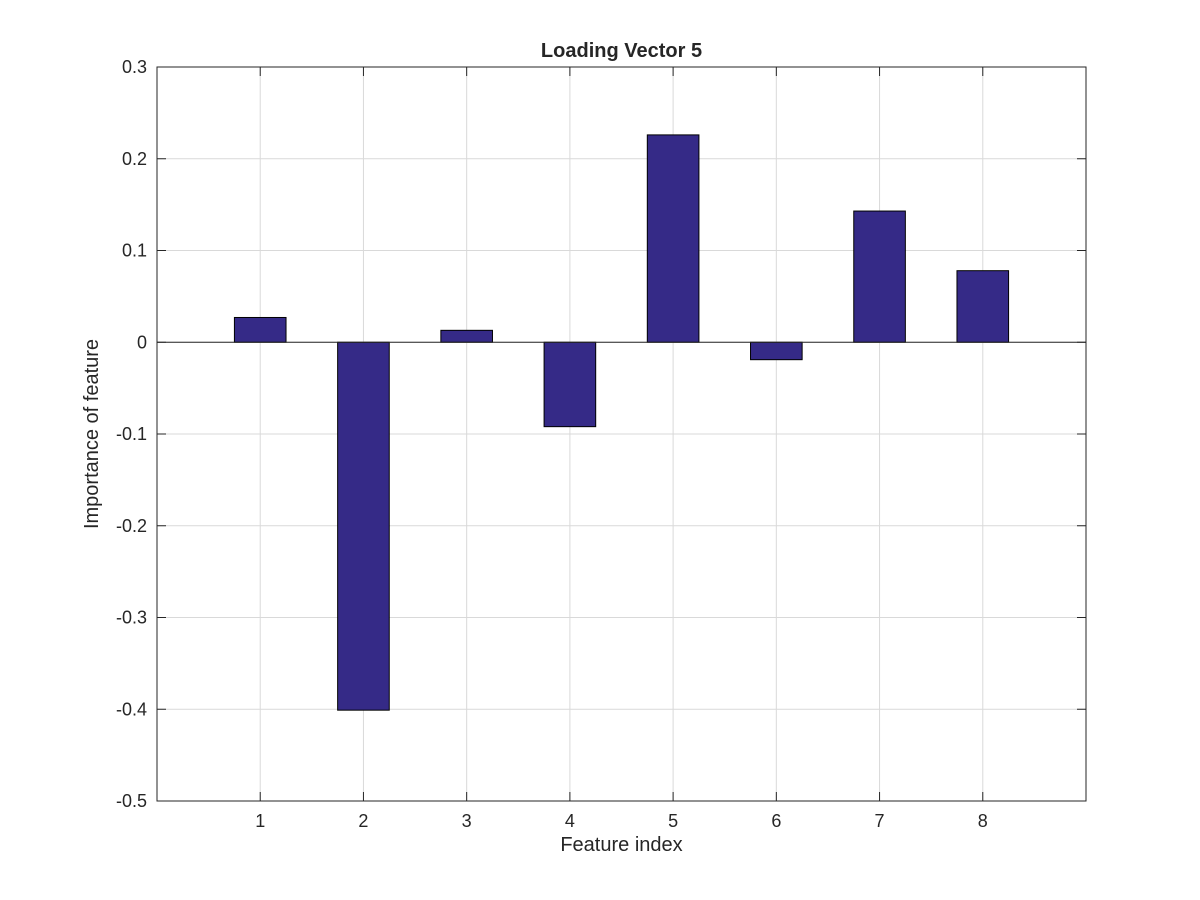 The width and height of the screenshot is (1200, 900). Describe the element at coordinates (92, 434) in the screenshot. I see `y-axis-label: Importance of feature` at that location.